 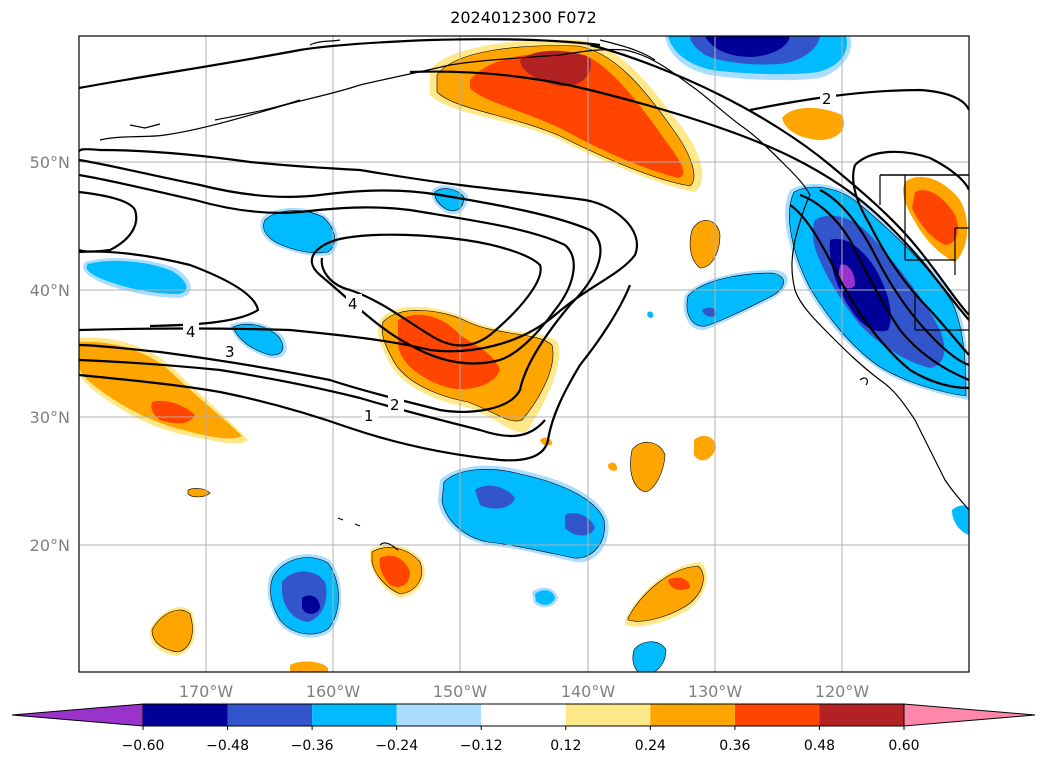 I want to click on lon-label: 140°W, so click(x=588, y=691).